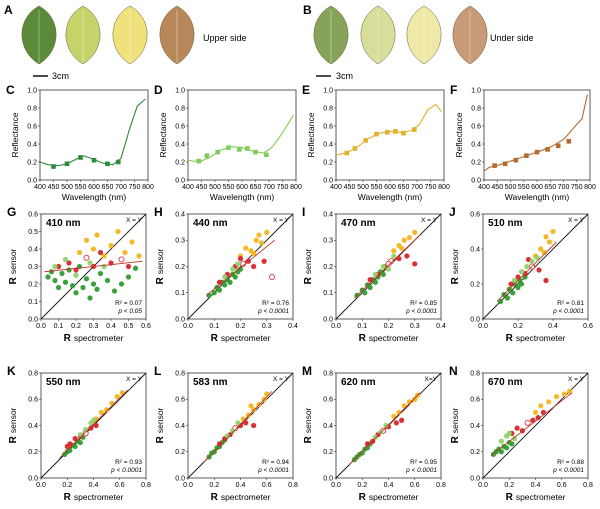 The height and width of the screenshot is (509, 600). What do you see at coordinates (180, 293) in the screenshot?
I see `y-tick-label: 0.1` at bounding box center [180, 293].